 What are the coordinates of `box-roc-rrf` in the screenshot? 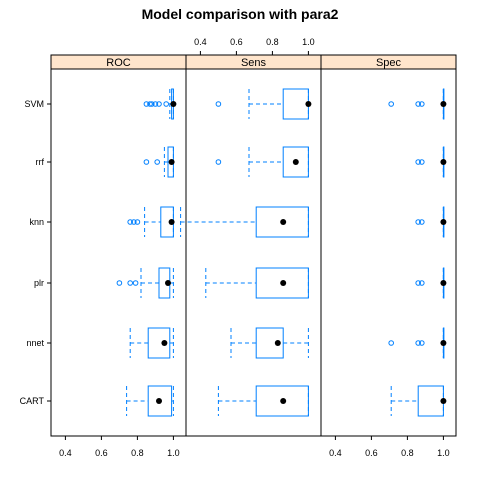 It's located at (159, 162).